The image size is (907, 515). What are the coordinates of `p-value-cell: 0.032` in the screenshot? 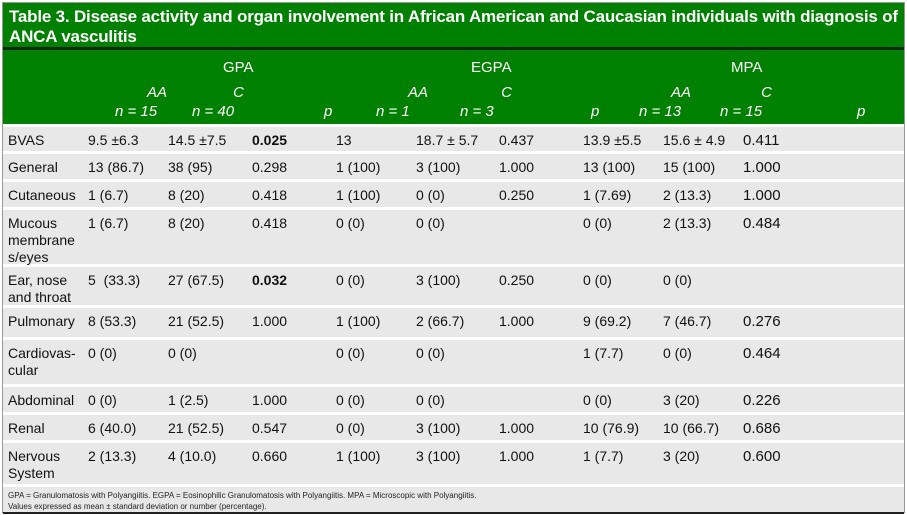 It's located at (270, 280).